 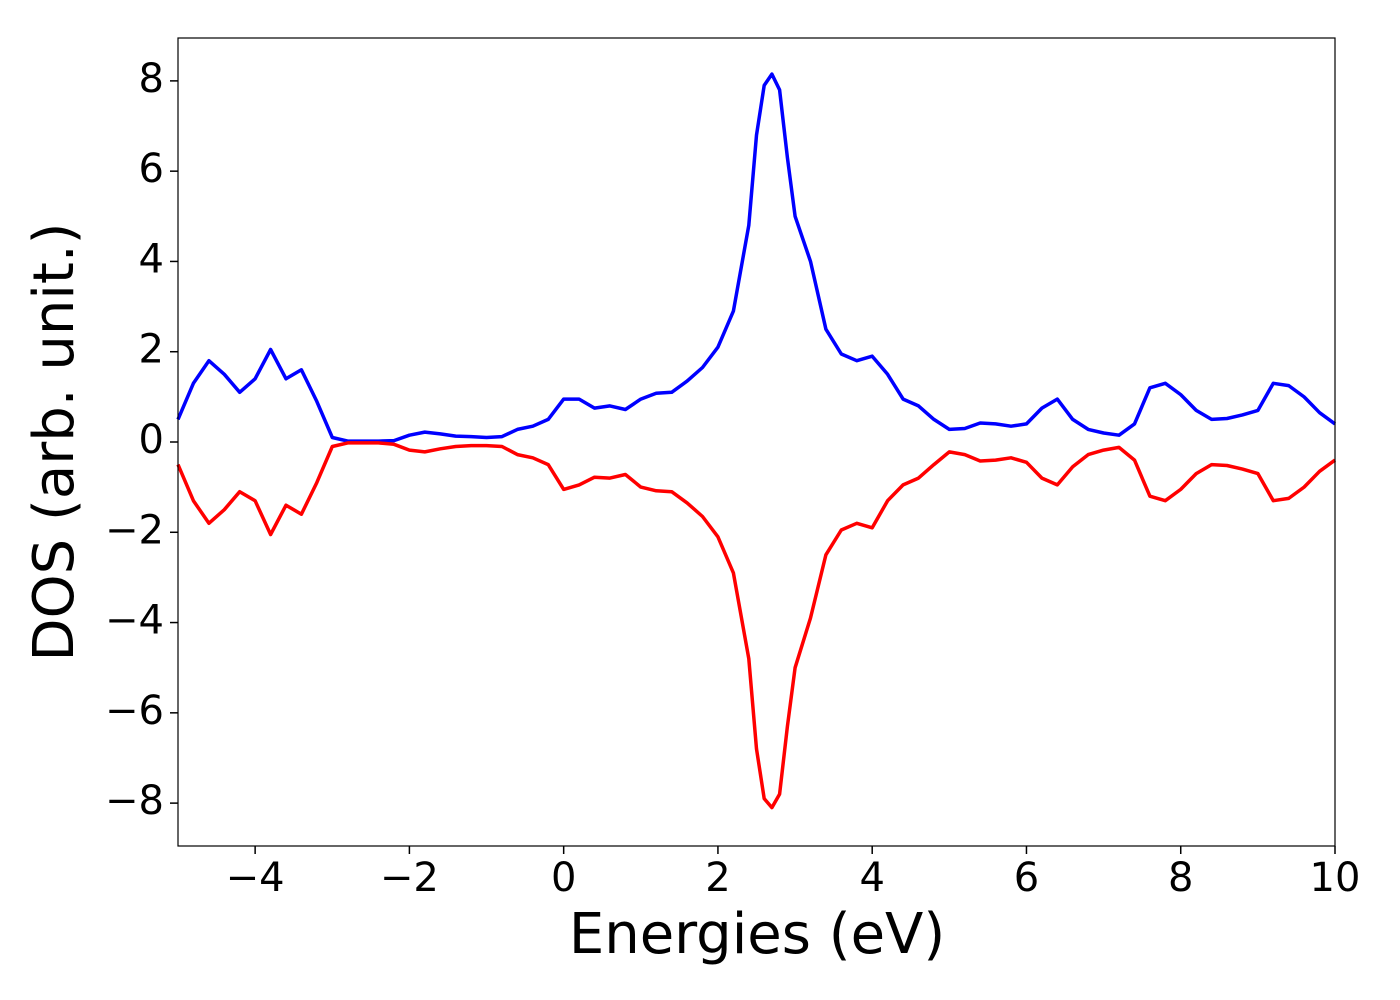 I want to click on x-tick-label: 10, so click(x=1335, y=878).